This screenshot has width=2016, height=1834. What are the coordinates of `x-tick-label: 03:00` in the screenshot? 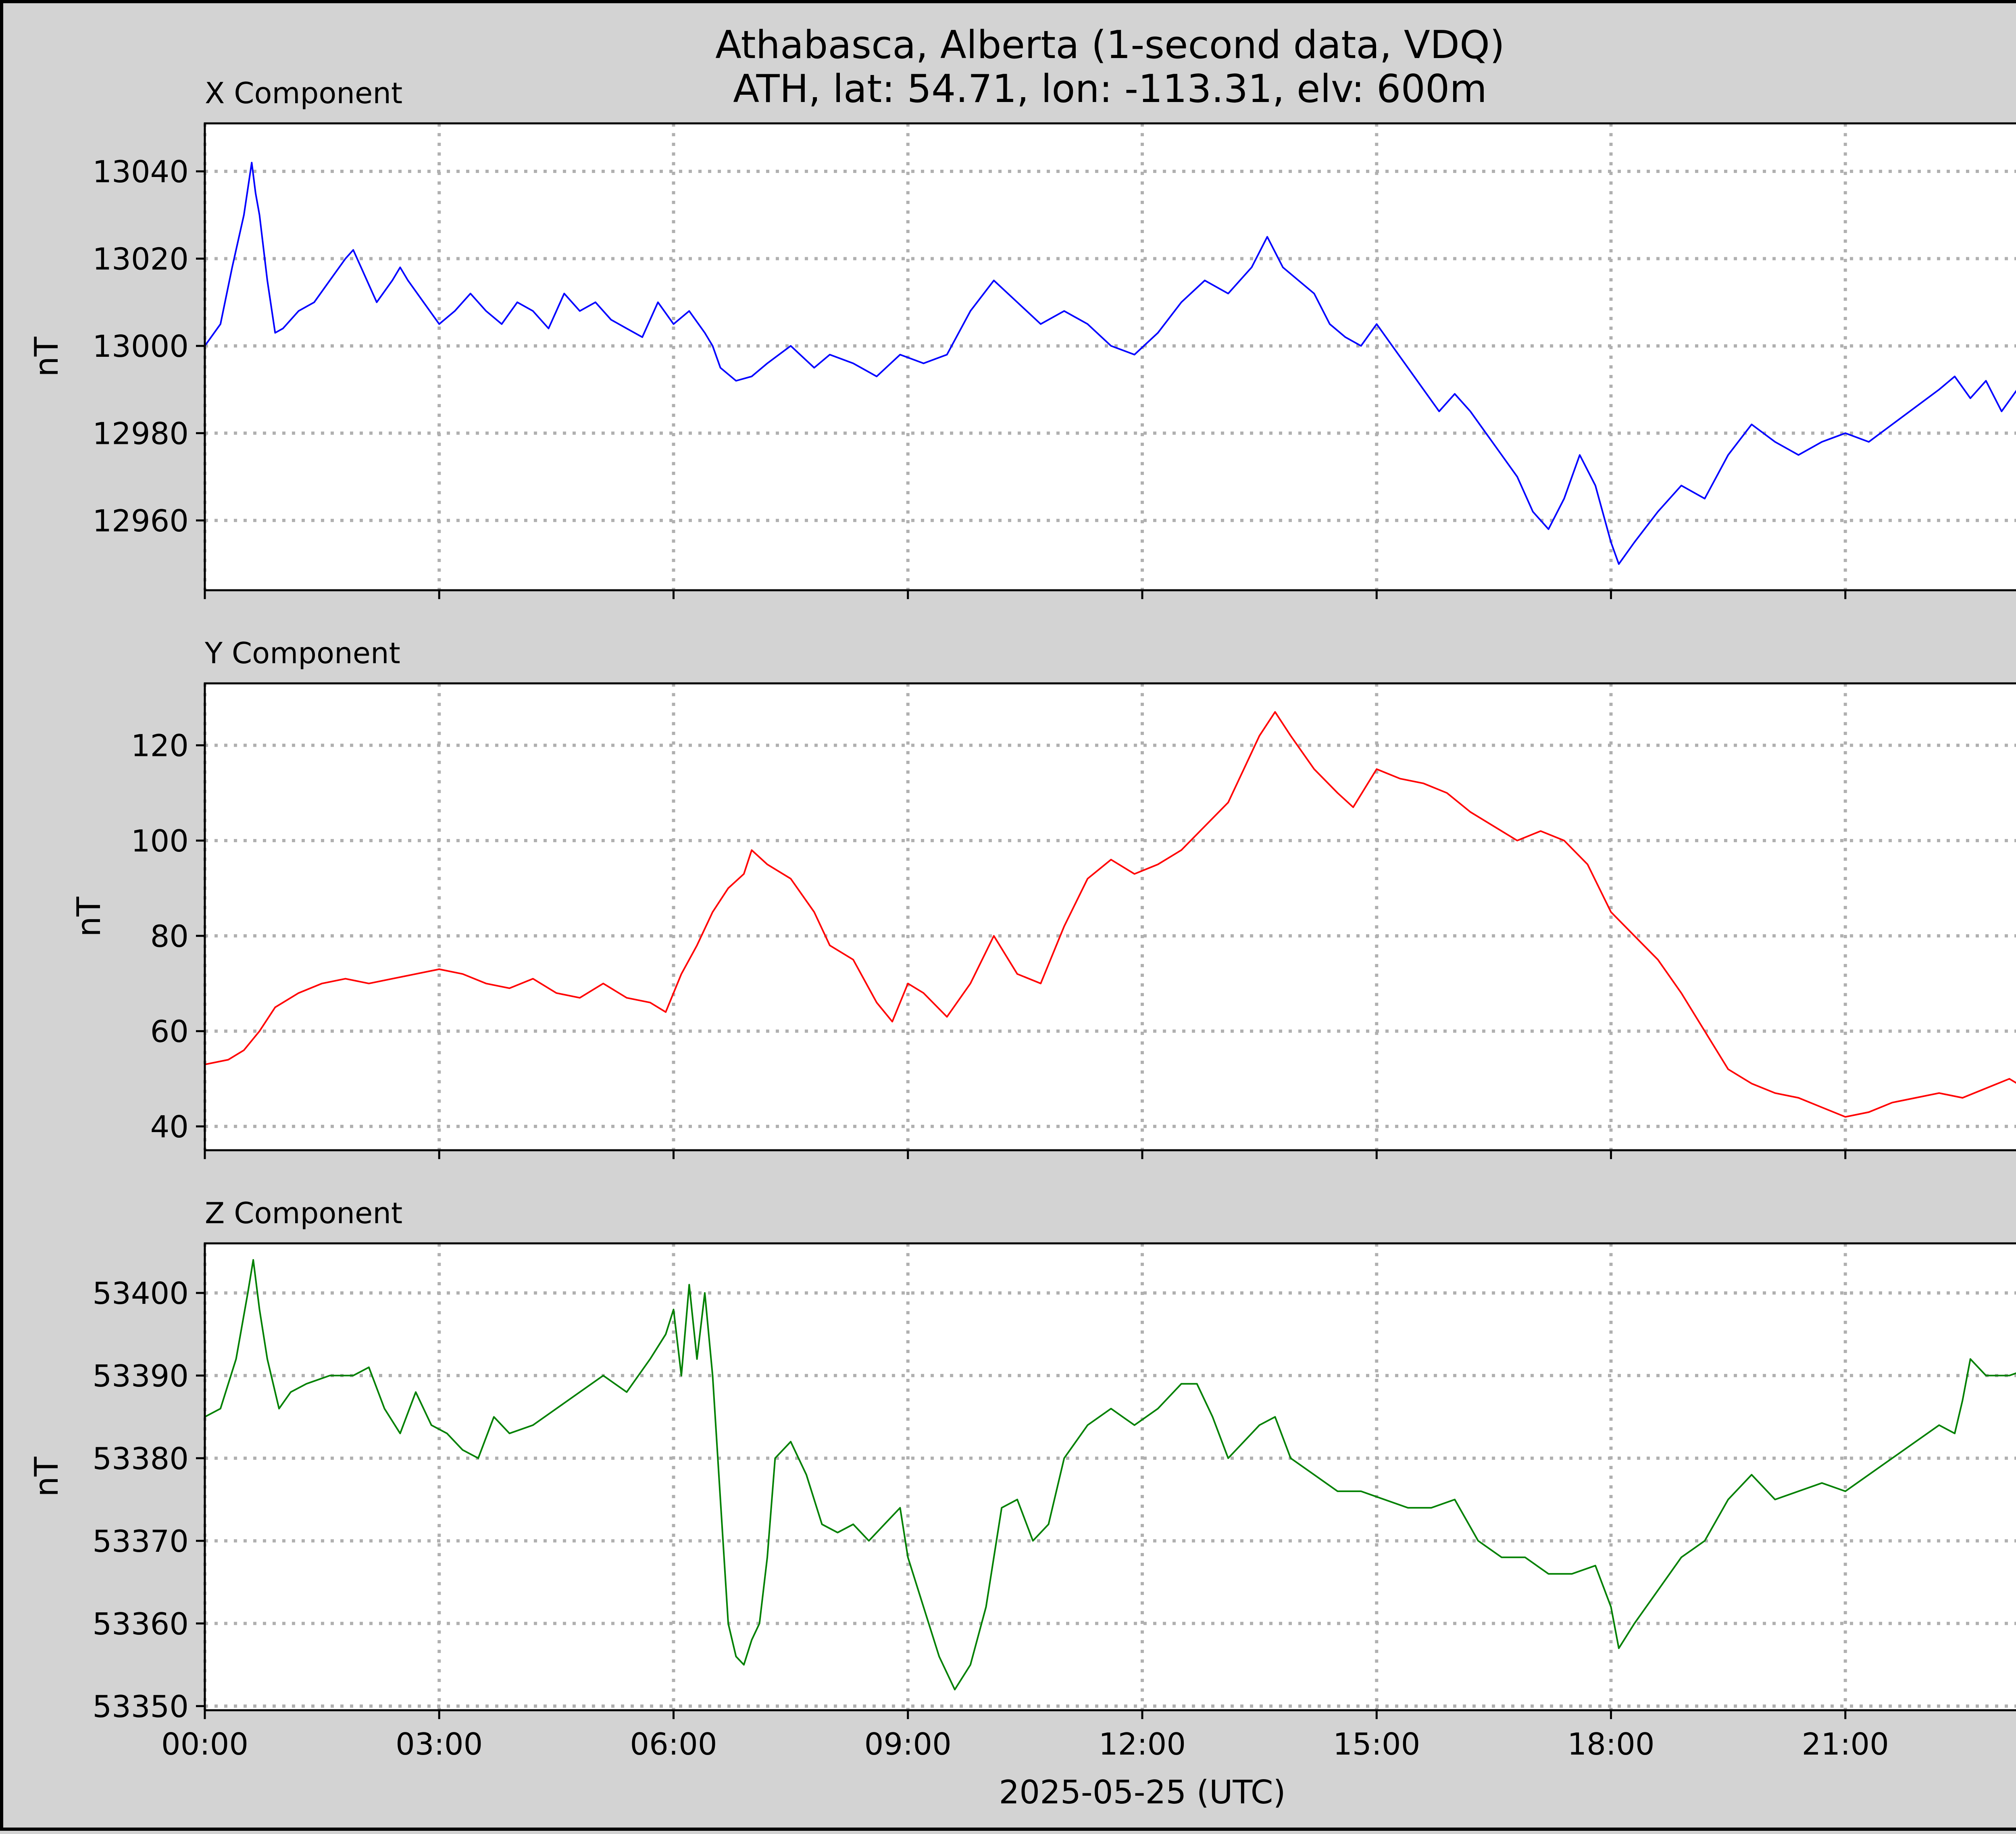 It's located at (439, 1744).